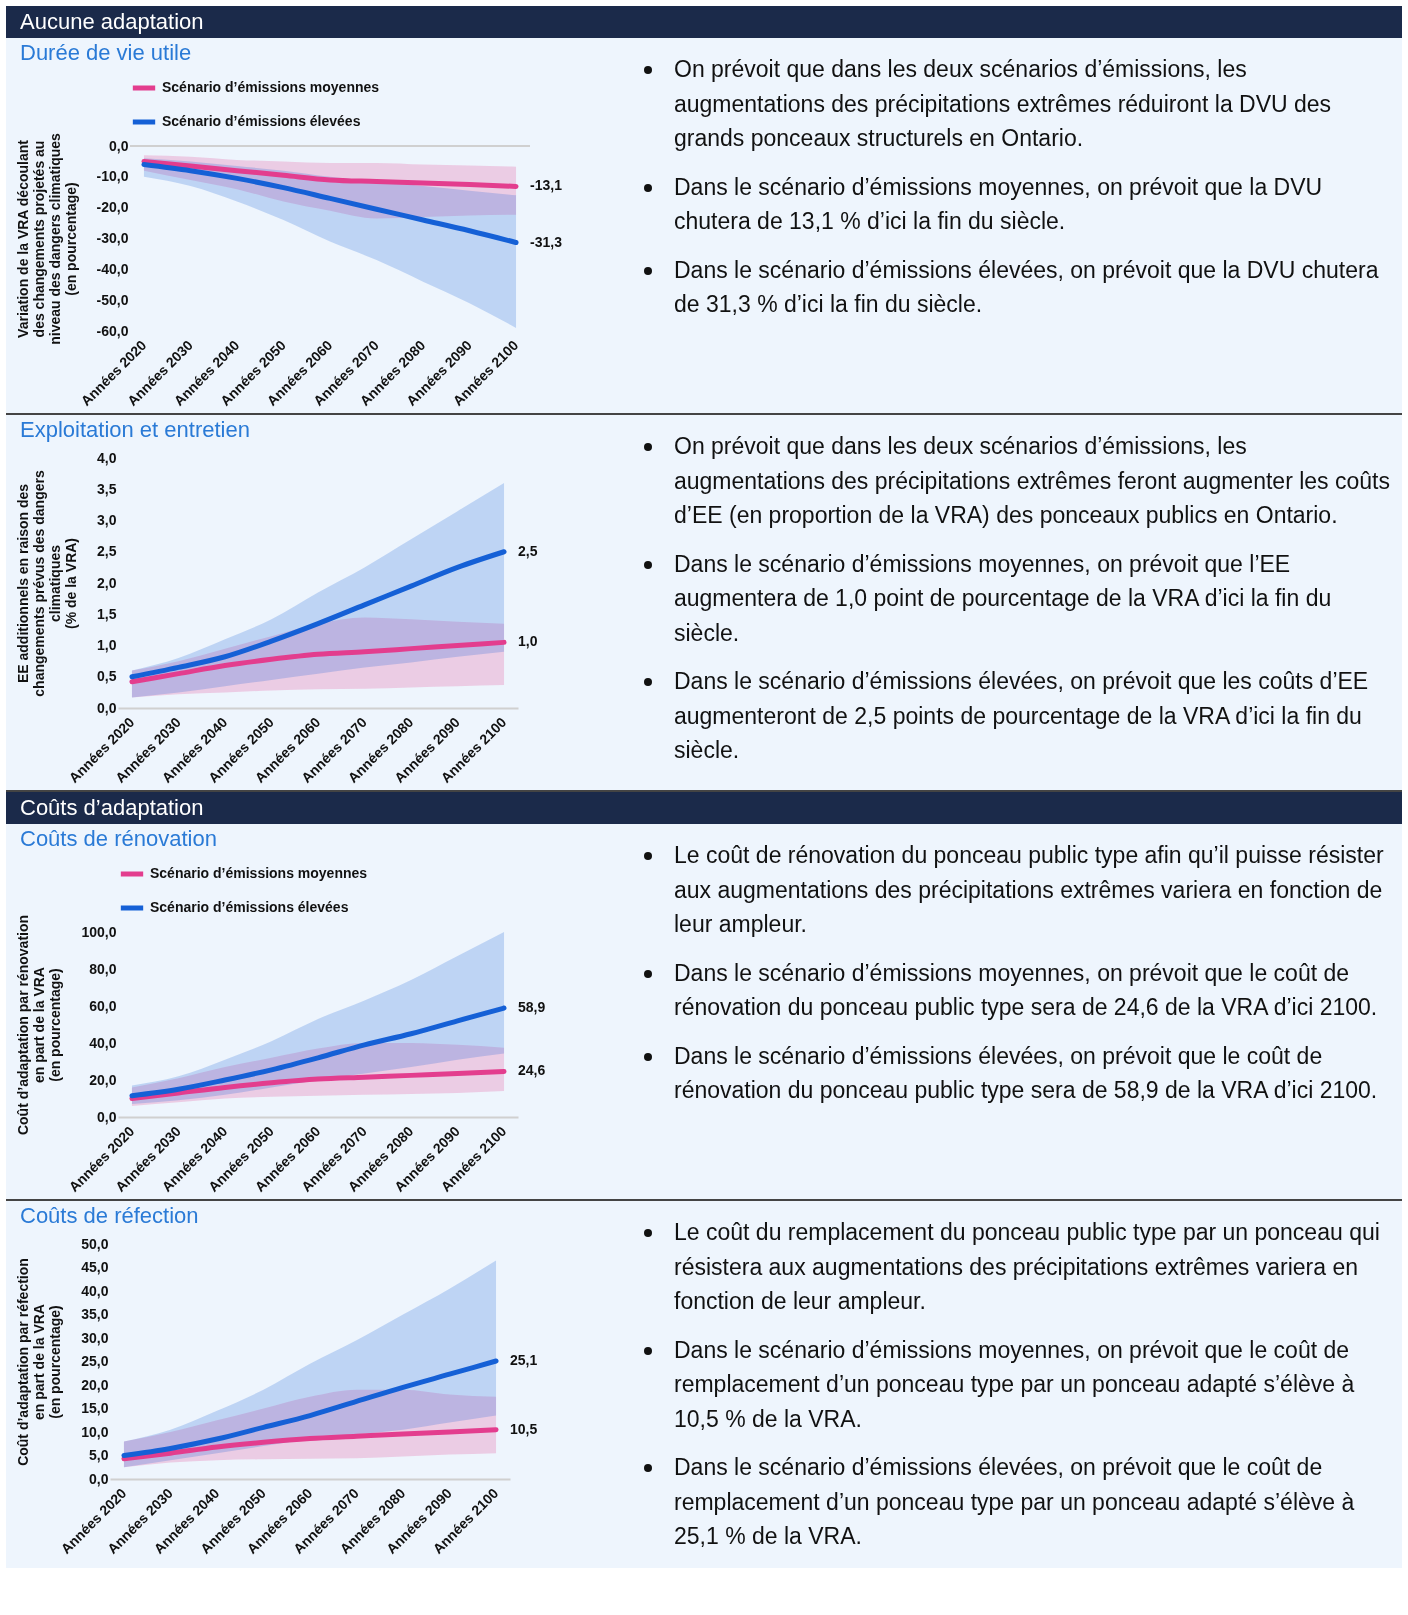 Image resolution: width=1408 pixels, height=1615 pixels. What do you see at coordinates (95, 1408) in the screenshot?
I see `y-tick-label: 15,0` at bounding box center [95, 1408].